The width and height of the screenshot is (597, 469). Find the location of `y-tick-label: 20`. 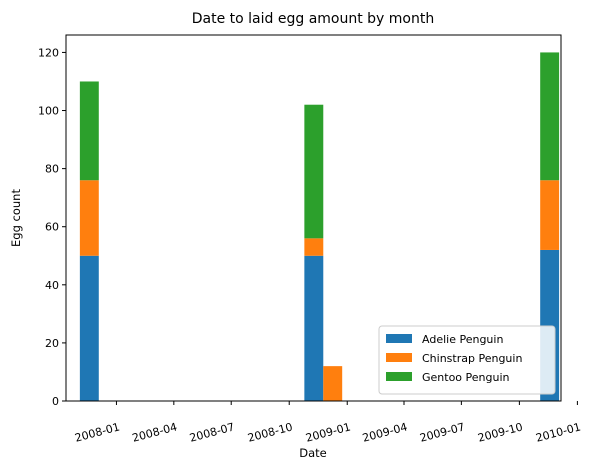

y-tick-label: 20 is located at coordinates (52, 343).